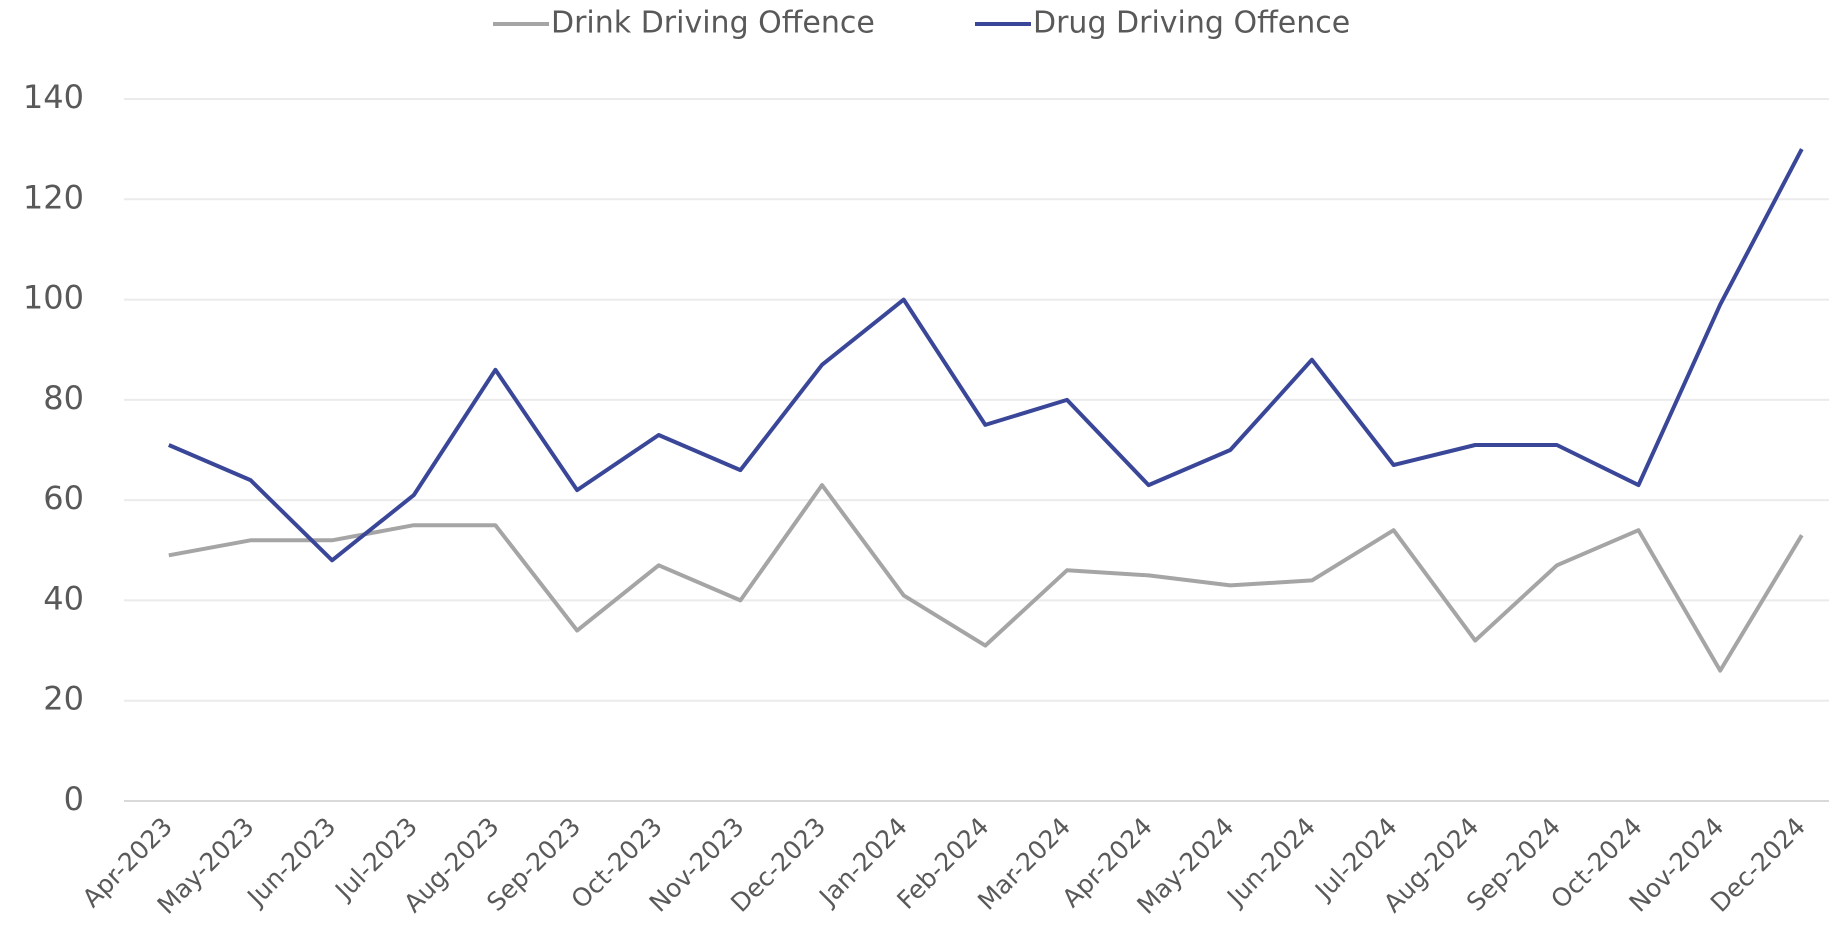  Describe the element at coordinates (713, 23) in the screenshot. I see `legend-label: Drink Driving Offence` at that location.